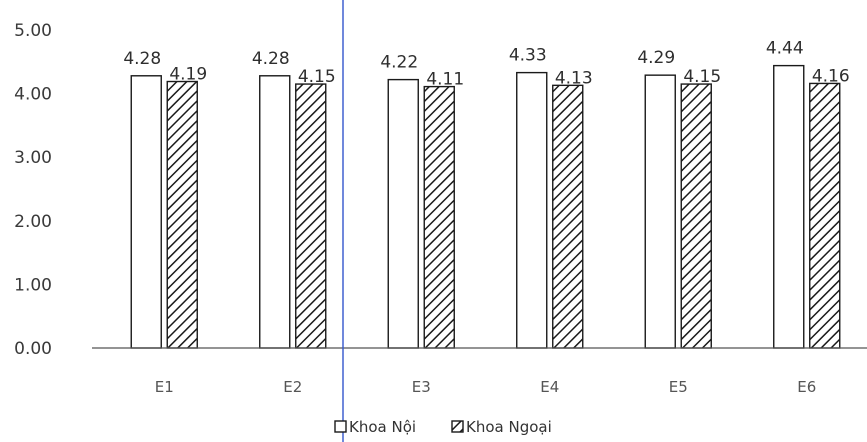  Describe the element at coordinates (188, 75) in the screenshot. I see `data-label: 4.19` at that location.